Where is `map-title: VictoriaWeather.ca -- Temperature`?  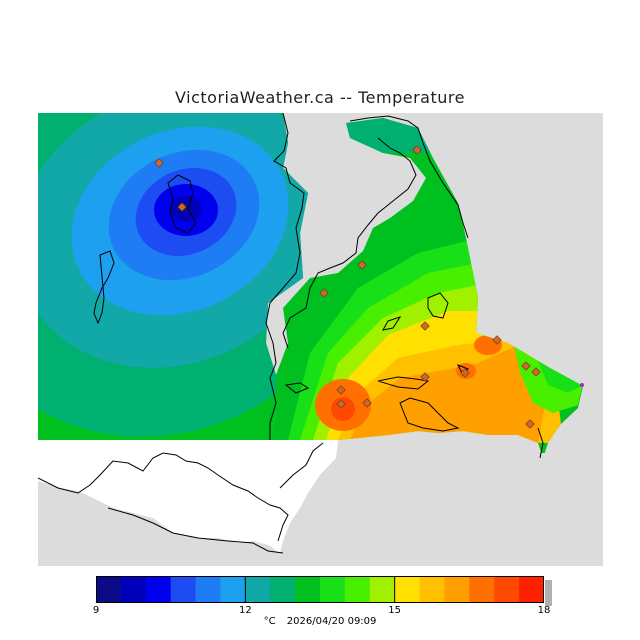
map-title: VictoriaWeather.ca -- Temperature is located at coordinates (320, 97).